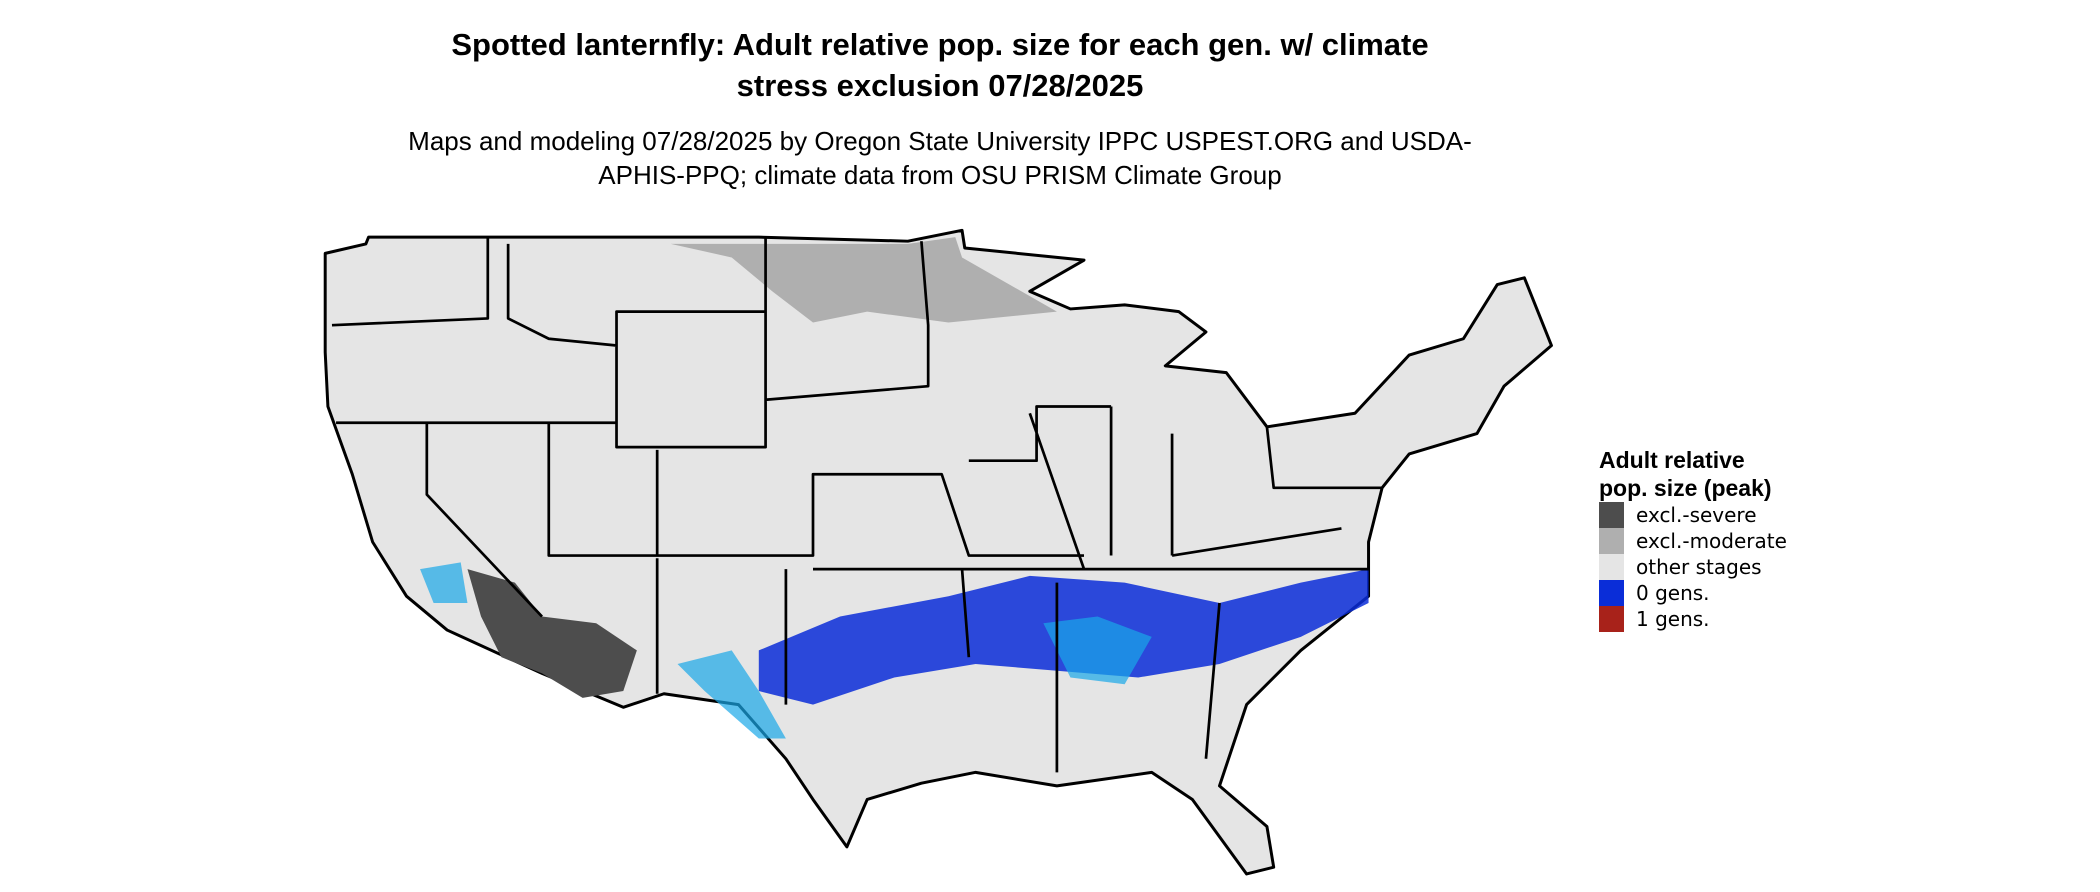 The image size is (2100, 892). I want to click on legend-item: excl.-moderate, so click(1699, 541).